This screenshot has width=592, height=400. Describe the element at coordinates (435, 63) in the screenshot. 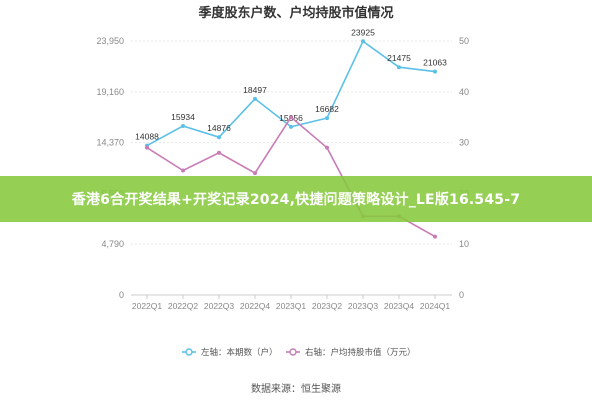

I see `data-label: 21063` at that location.